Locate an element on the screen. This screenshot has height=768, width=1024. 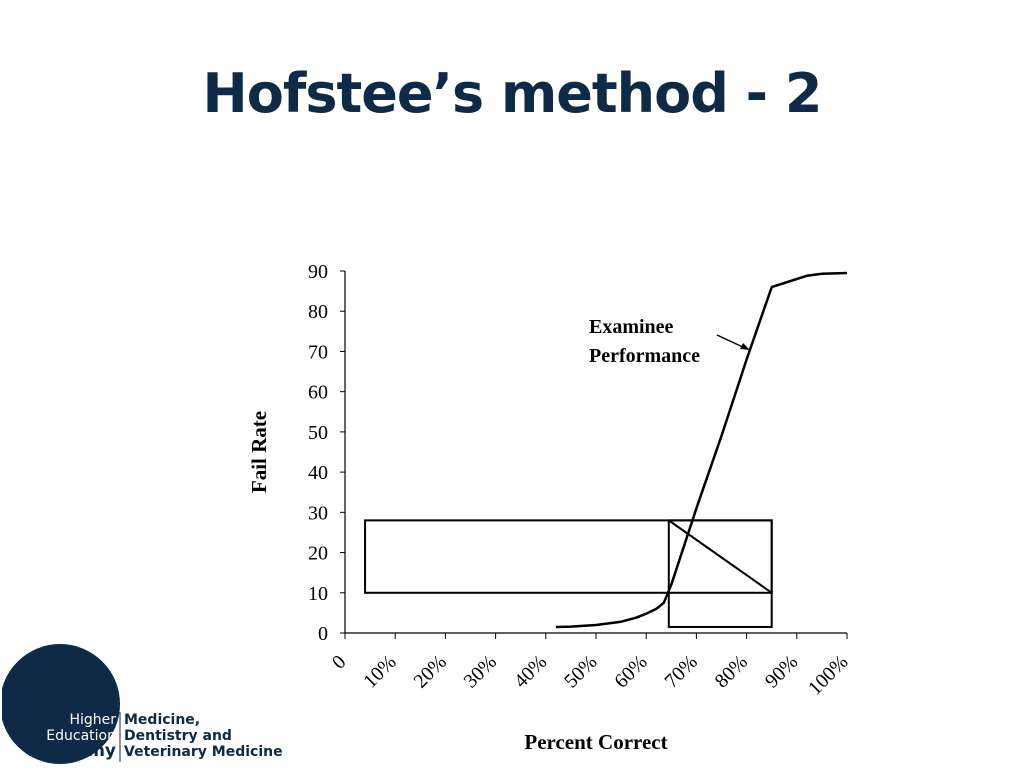
logo-text-higher: Higher is located at coordinates (92, 720).